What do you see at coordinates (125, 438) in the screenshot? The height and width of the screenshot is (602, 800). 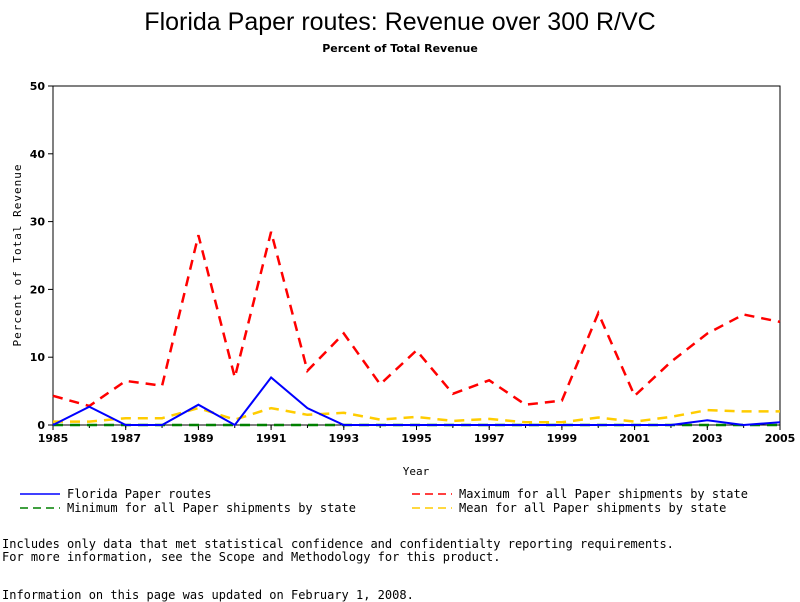 I see `x-tick-label: 1987` at bounding box center [125, 438].